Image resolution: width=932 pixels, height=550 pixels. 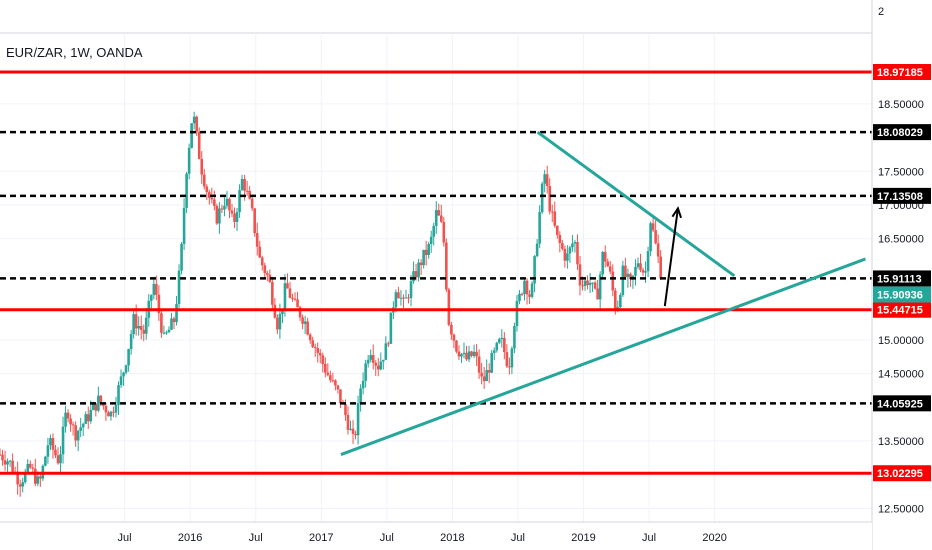 I want to click on time-tick-label: 2016, so click(x=190, y=538).